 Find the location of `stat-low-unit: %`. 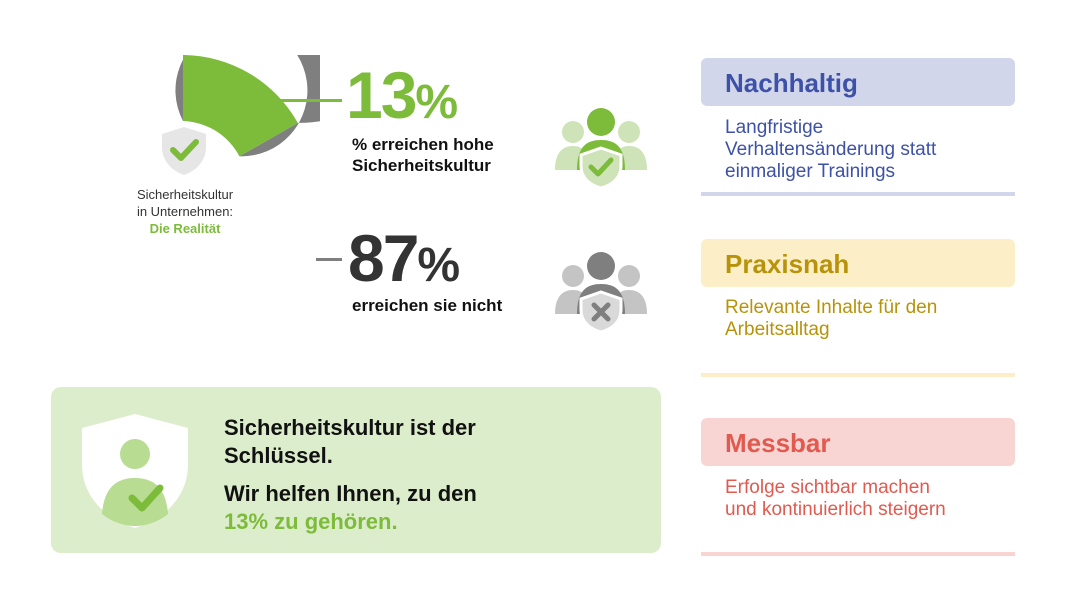

stat-low-unit: % is located at coordinates (439, 265).